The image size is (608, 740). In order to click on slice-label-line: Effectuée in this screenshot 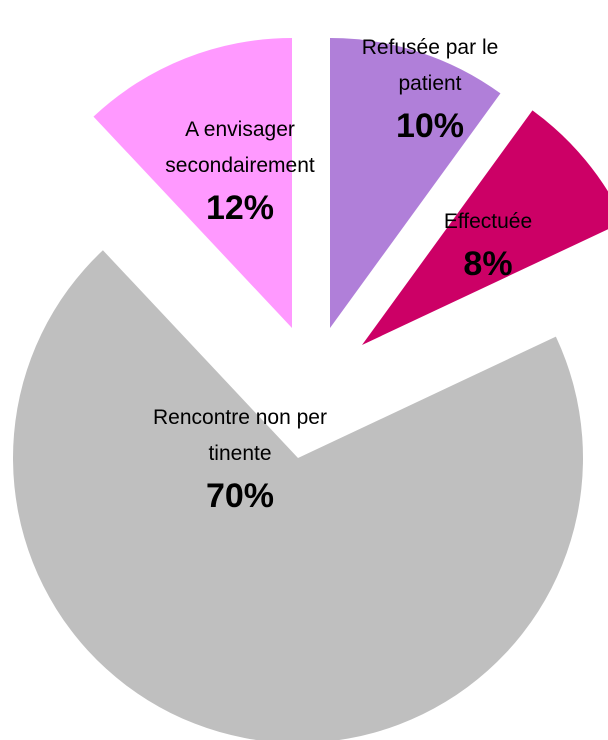, I will do `click(488, 221)`.